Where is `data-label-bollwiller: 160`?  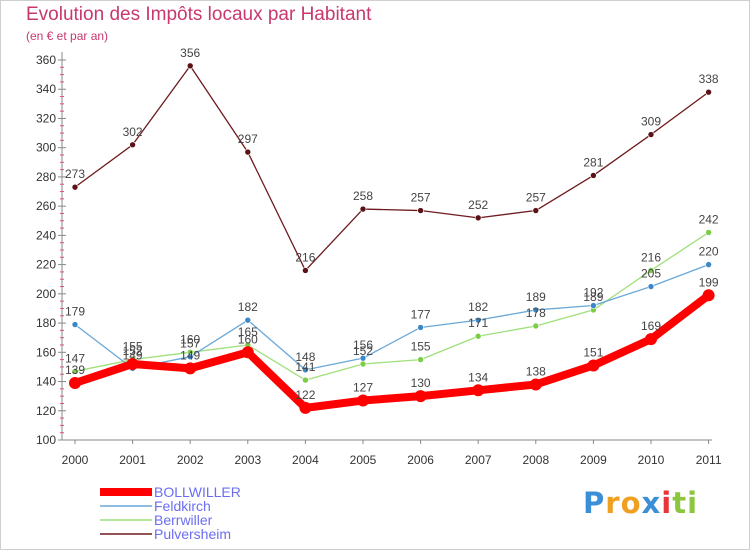
data-label-bollwiller: 160 is located at coordinates (248, 339).